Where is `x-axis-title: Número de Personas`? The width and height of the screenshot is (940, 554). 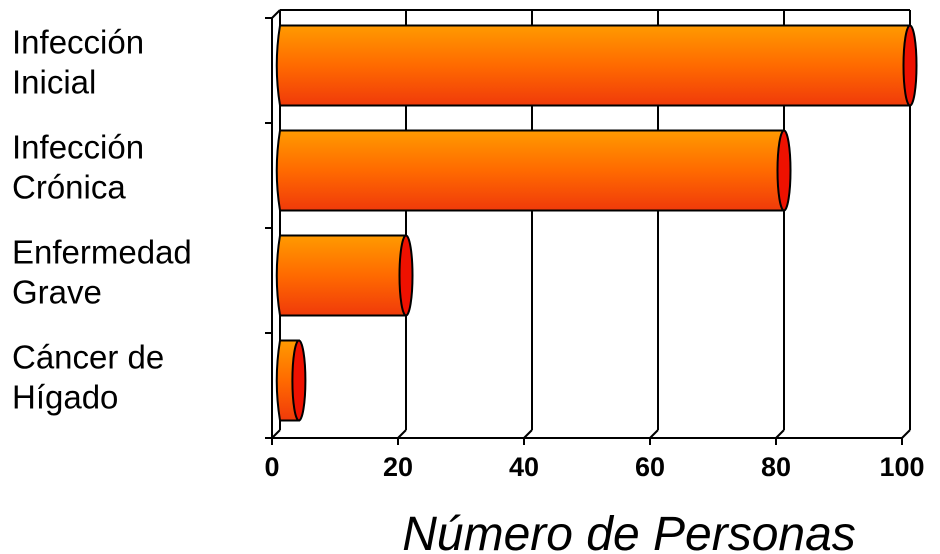 x-axis-title: Número de Personas is located at coordinates (629, 531).